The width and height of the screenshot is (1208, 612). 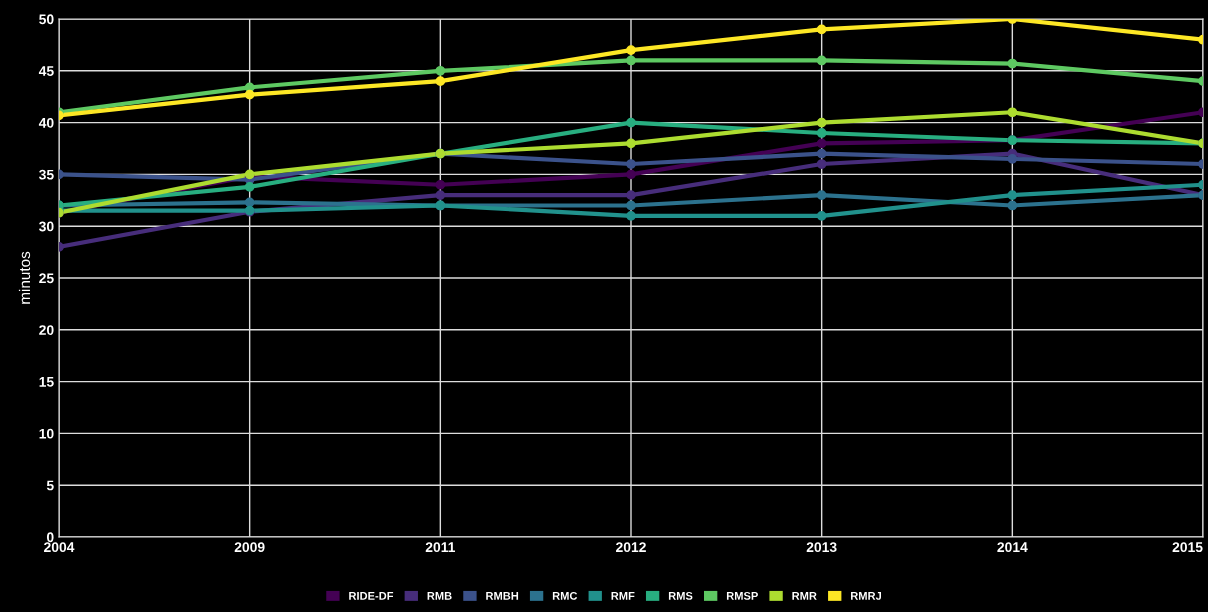 What do you see at coordinates (46, 174) in the screenshot?
I see `y-tick-label: 35` at bounding box center [46, 174].